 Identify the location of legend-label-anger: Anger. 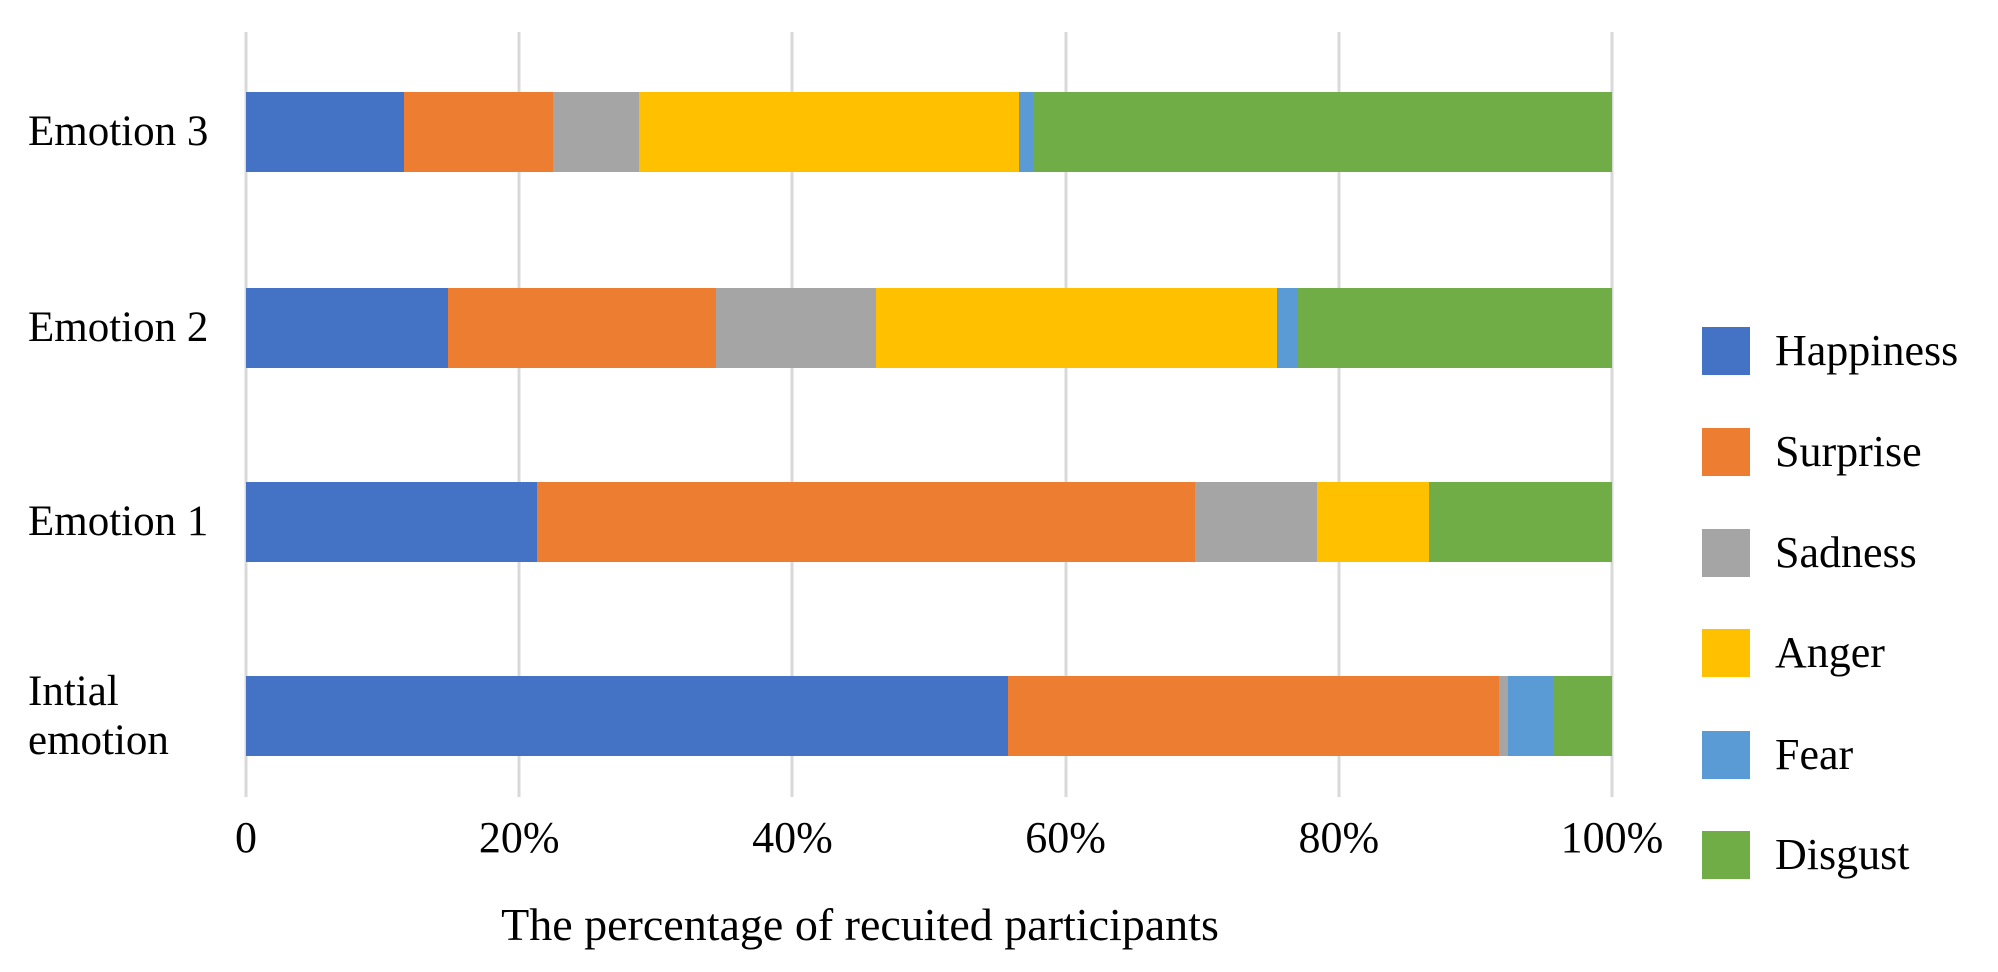
(1830, 652).